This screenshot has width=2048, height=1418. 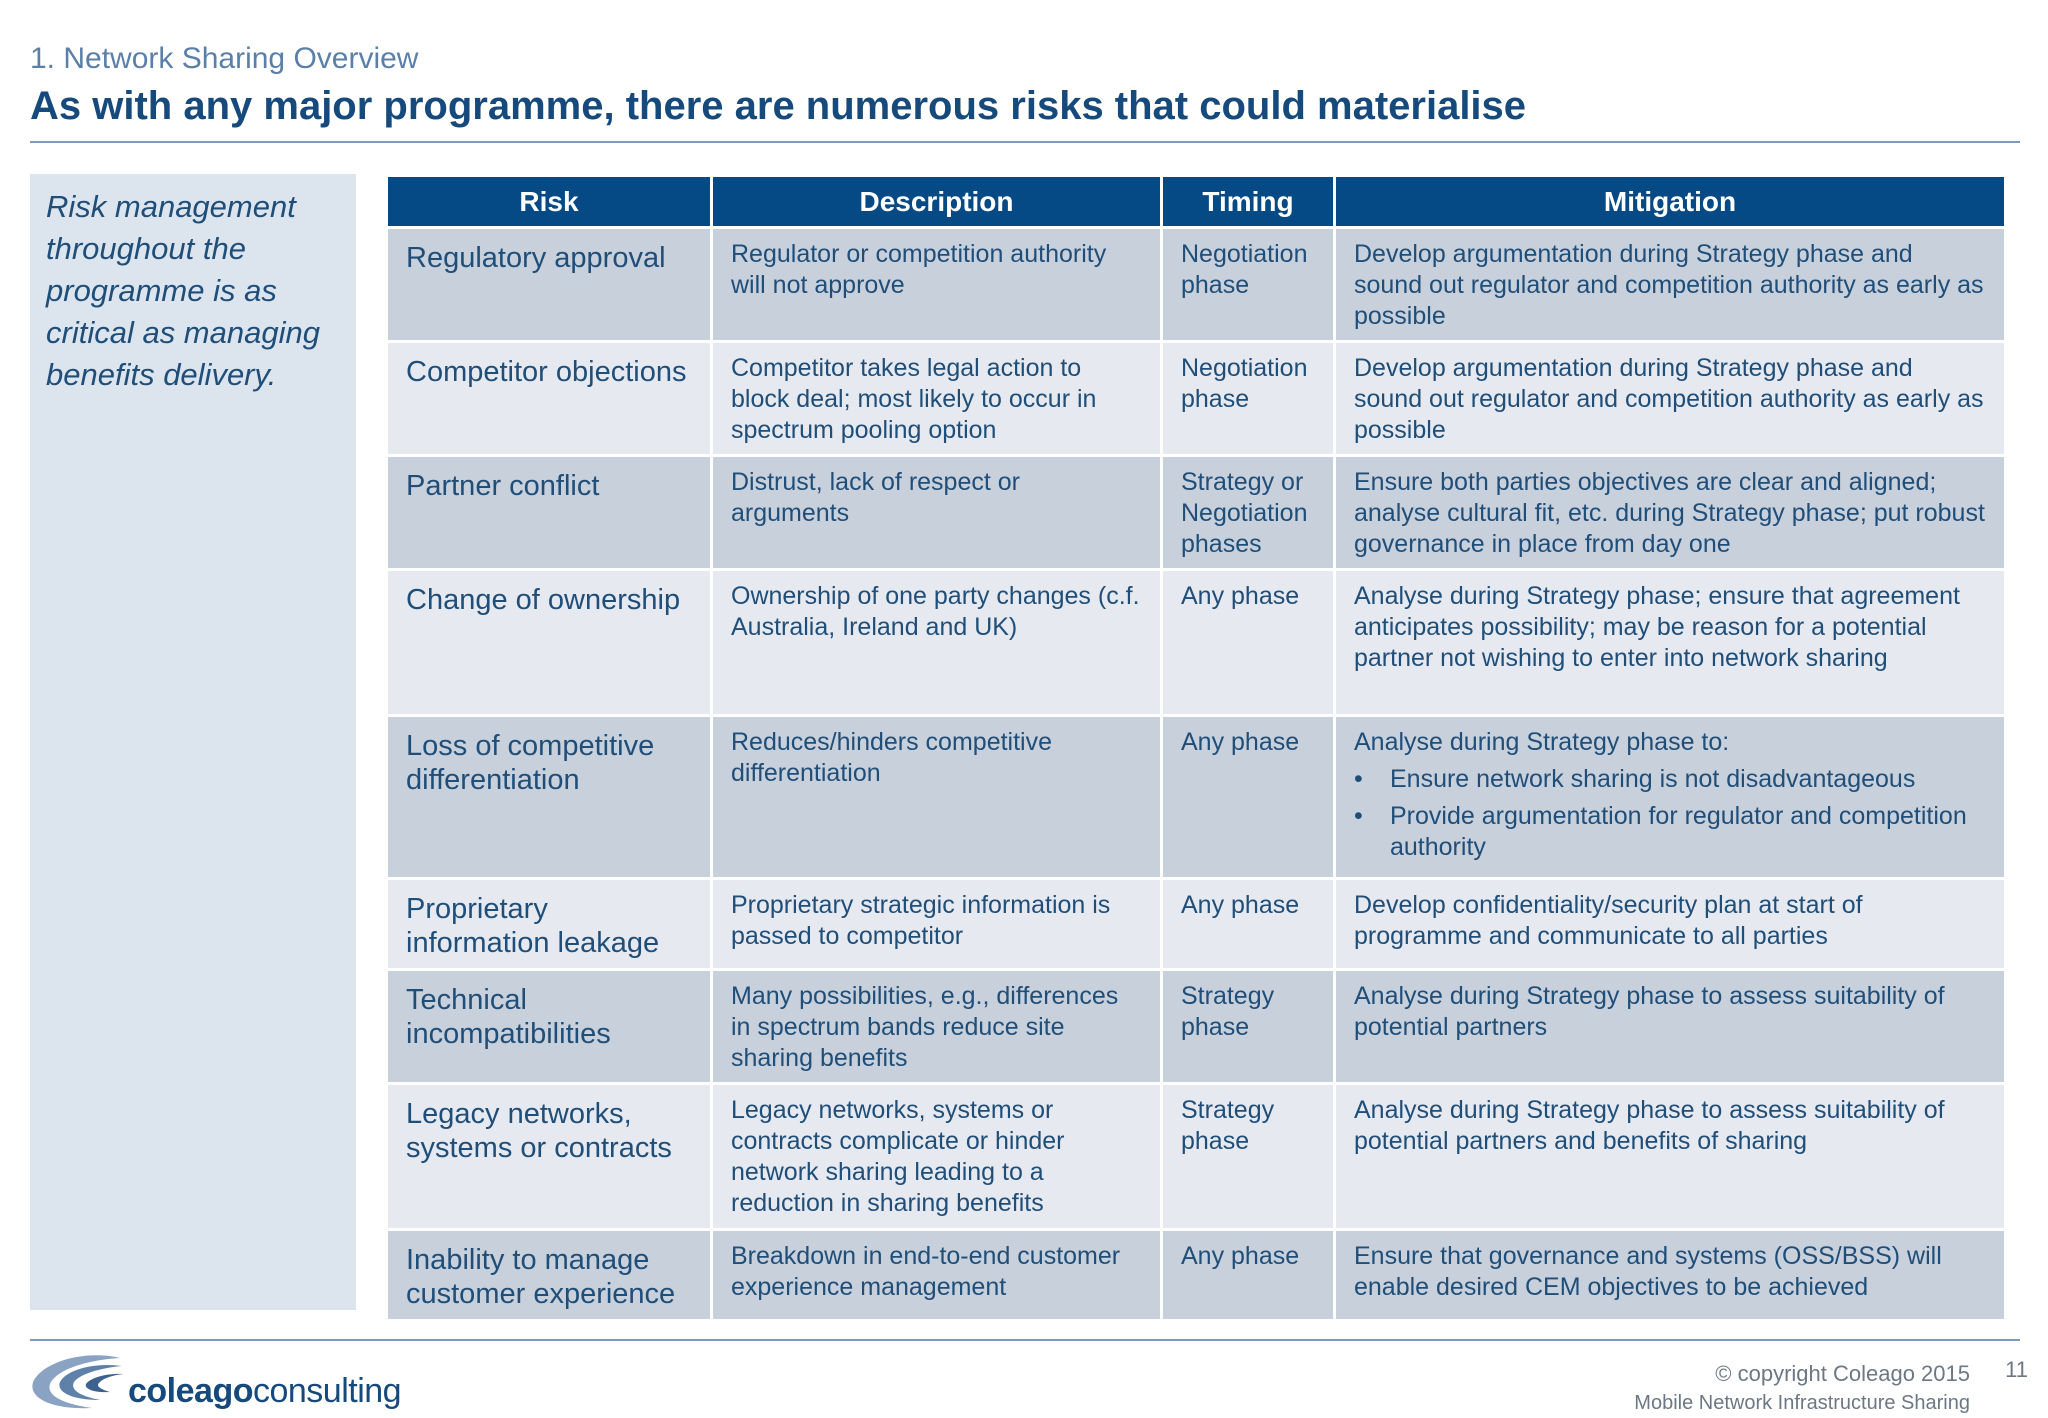 What do you see at coordinates (2016, 1369) in the screenshot?
I see `page-number: 11` at bounding box center [2016, 1369].